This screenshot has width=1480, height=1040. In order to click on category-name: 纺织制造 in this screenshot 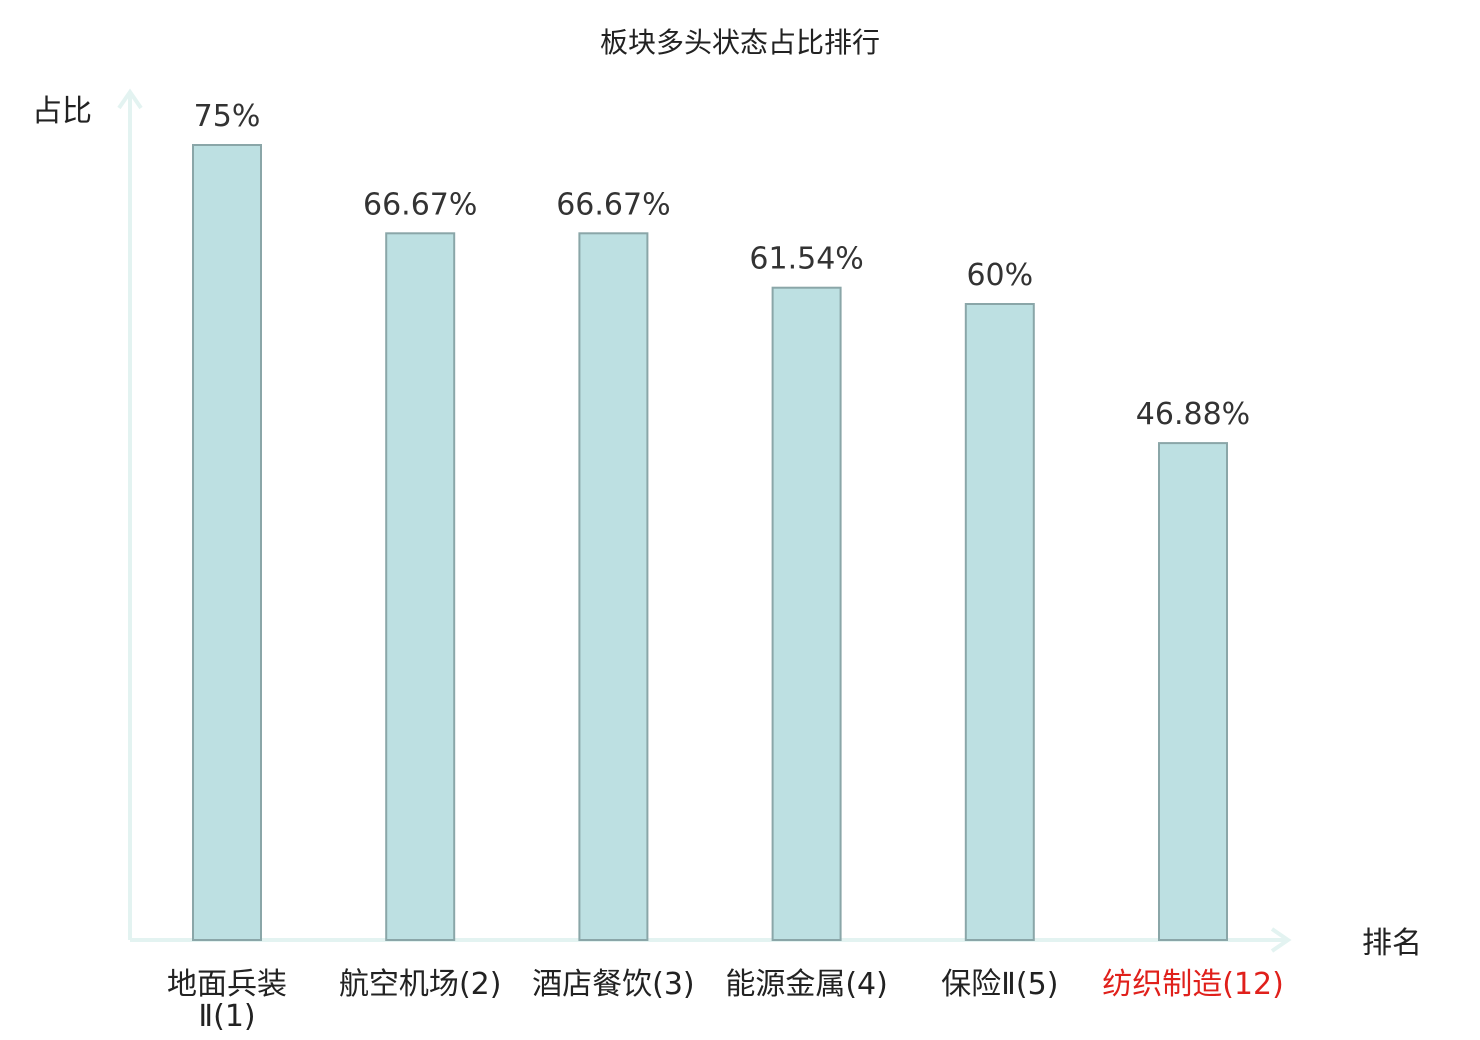, I will do `click(1162, 984)`.